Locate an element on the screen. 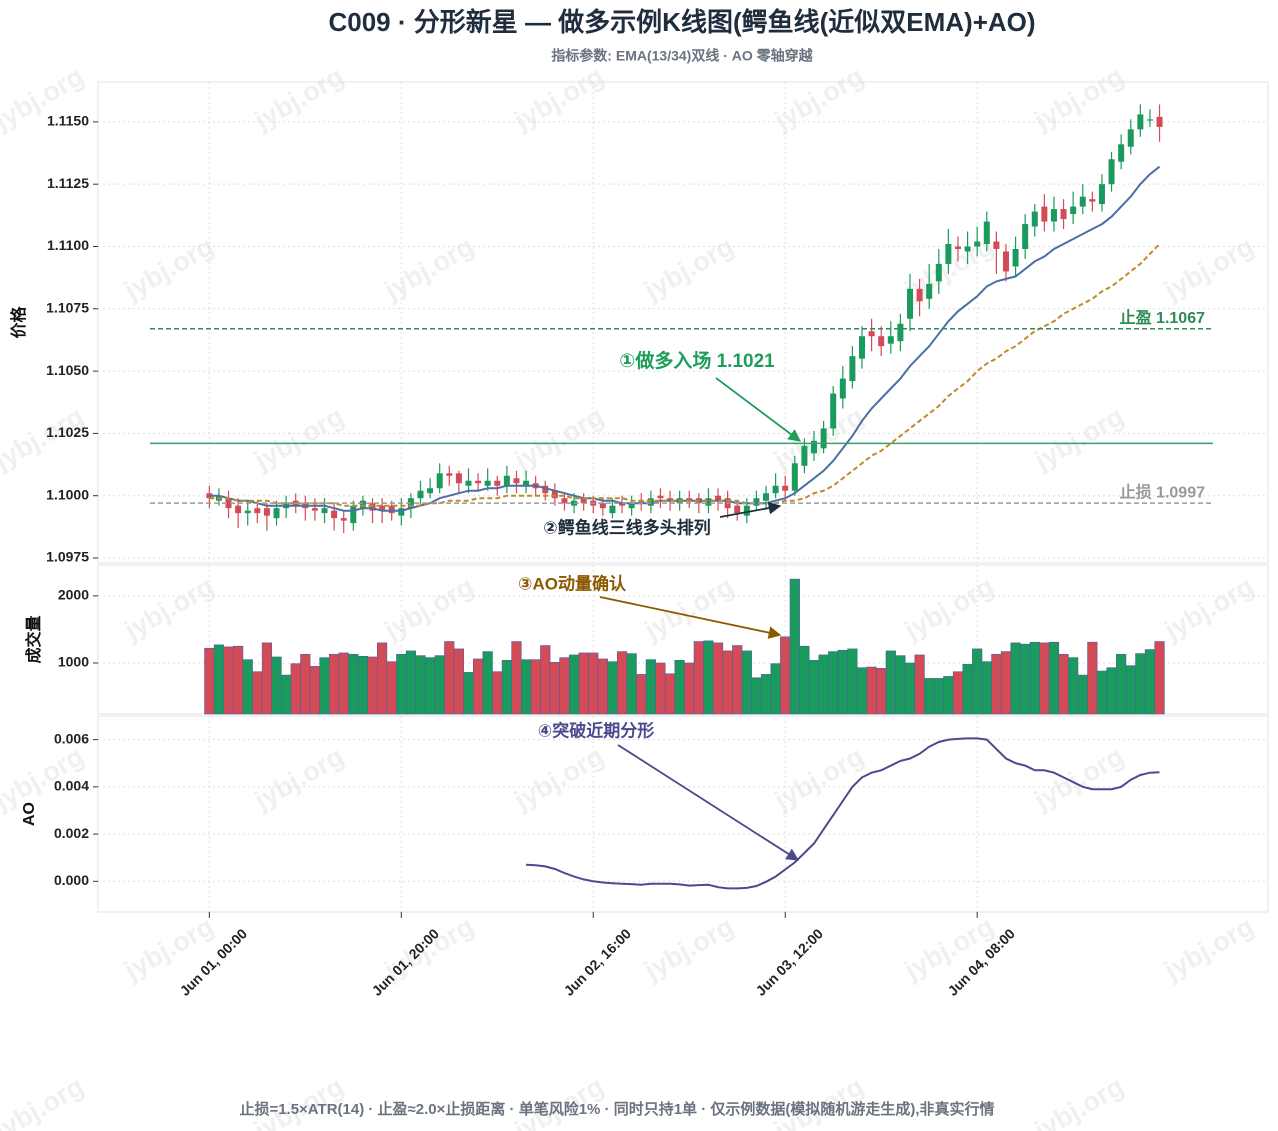  ao-line is located at coordinates (843, 813).